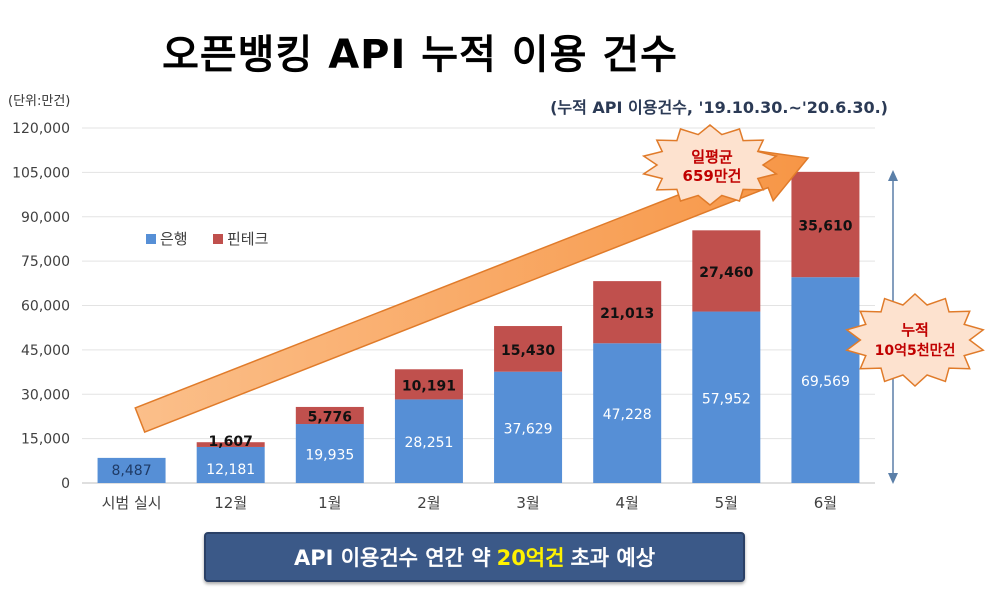 Image resolution: width=1000 pixels, height=595 pixels. I want to click on cumulative-burst, so click(915, 340).